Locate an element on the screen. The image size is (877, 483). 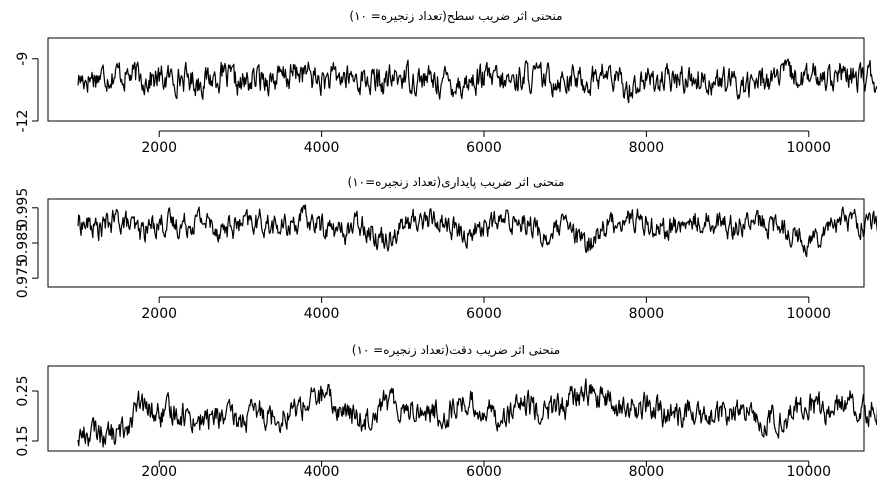
panel-title: منحنی اثر ضریب پایداری(تعداد زنجیره=۱۰) is located at coordinates (456, 182).